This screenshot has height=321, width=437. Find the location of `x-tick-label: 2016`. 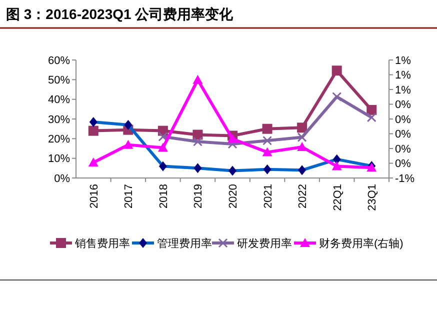

x-tick-label: 2016 is located at coordinates (94, 196).